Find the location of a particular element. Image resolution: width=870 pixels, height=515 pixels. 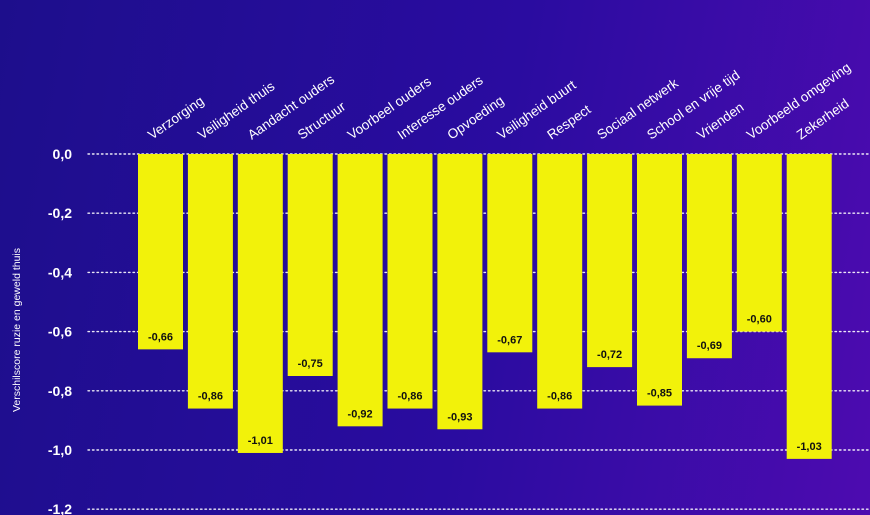

bar-value-label: -0,75 is located at coordinates (310, 364).